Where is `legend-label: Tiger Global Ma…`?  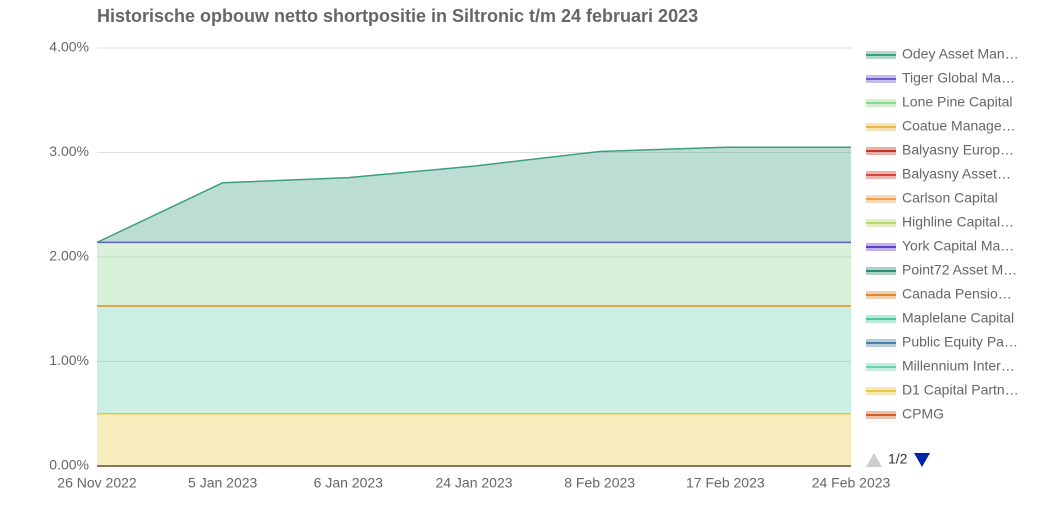 legend-label: Tiger Global Ma… is located at coordinates (958, 78).